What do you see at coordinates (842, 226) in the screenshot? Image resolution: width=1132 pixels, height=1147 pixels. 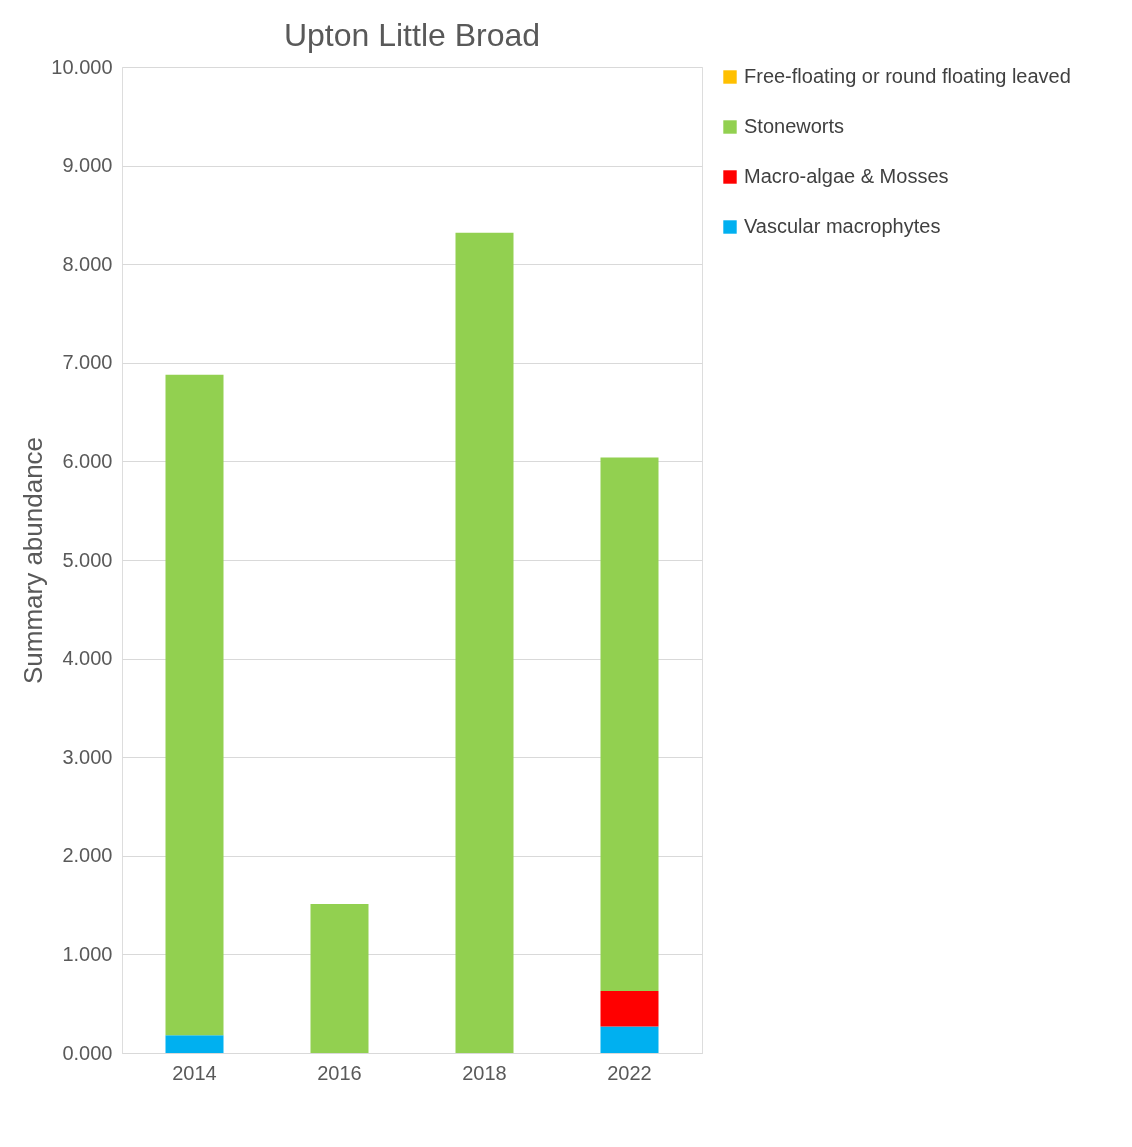 I see `legend-label: Vascular macrophytes` at bounding box center [842, 226].